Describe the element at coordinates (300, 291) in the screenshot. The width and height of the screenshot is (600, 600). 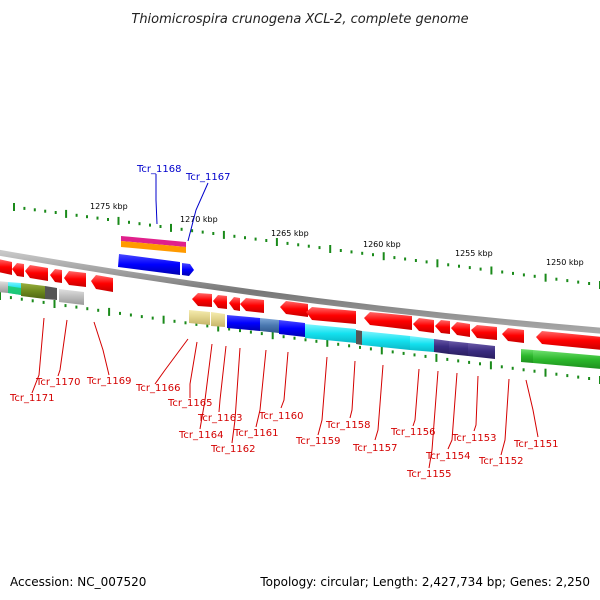
I see `genome-backbone` at that location.